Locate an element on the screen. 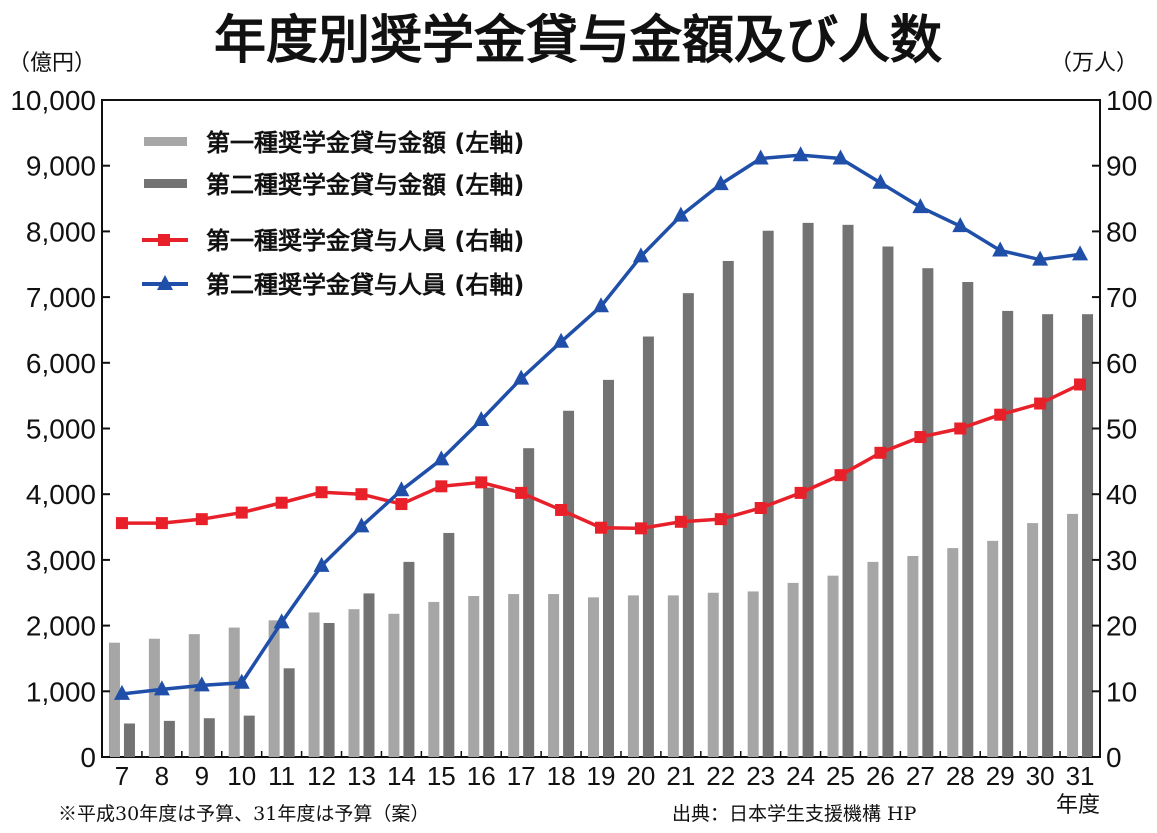 The height and width of the screenshot is (833, 1157). right-tick-label: 20 is located at coordinates (1121, 626).